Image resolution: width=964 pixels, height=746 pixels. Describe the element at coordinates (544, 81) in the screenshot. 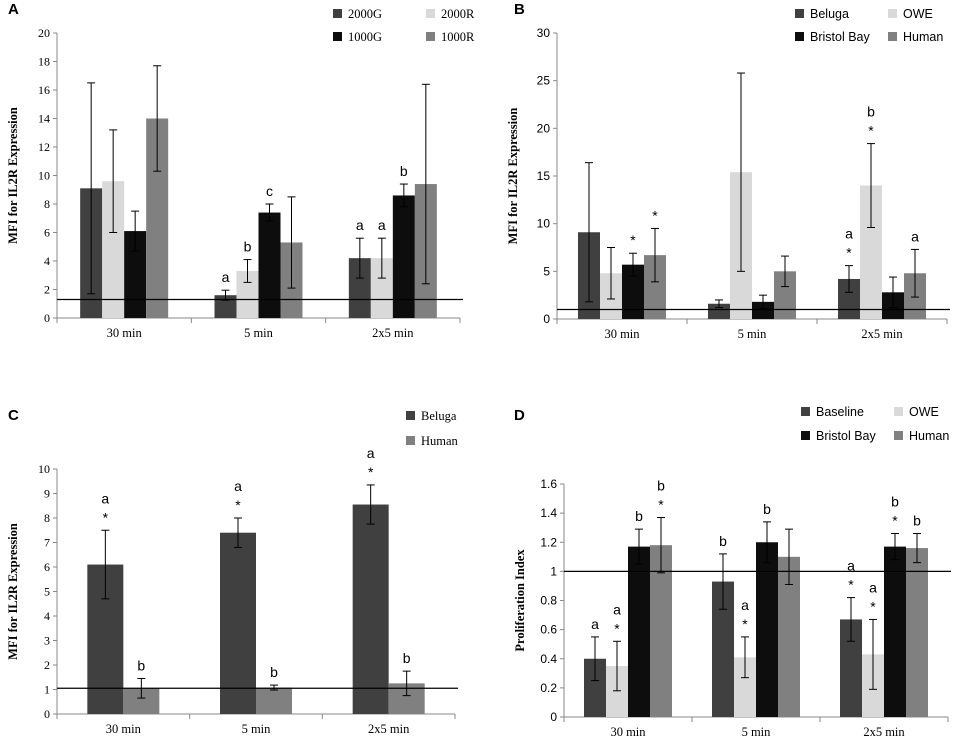

I see `y-tick-label: 25` at that location.